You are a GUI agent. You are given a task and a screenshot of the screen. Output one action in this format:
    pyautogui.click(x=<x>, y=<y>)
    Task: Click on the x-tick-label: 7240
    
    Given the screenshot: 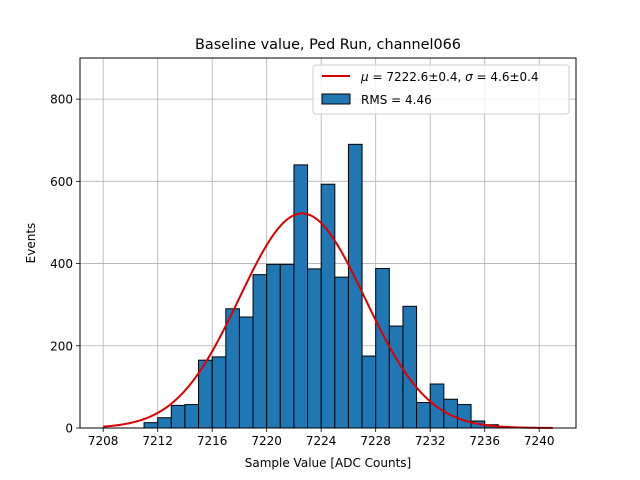 What is the action you would take?
    pyautogui.click(x=539, y=441)
    